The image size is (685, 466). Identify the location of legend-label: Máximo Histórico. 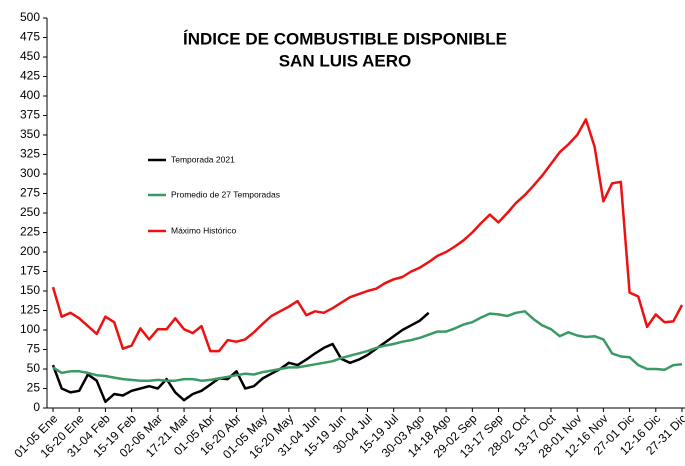
(203, 230).